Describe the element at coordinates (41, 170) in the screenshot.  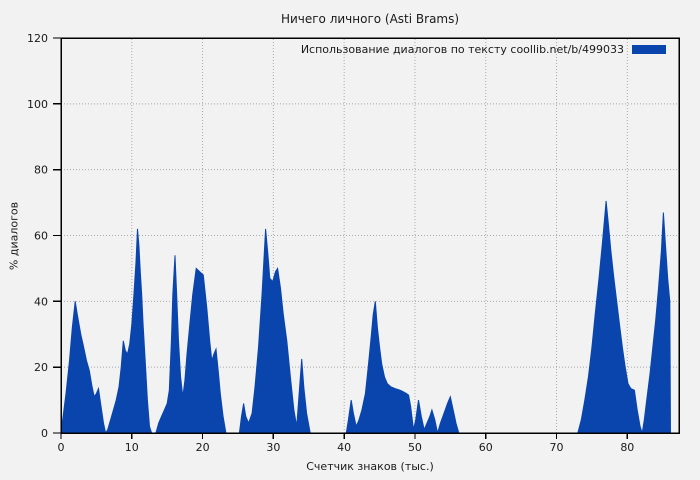
I see `y-tick-label: 80` at that location.